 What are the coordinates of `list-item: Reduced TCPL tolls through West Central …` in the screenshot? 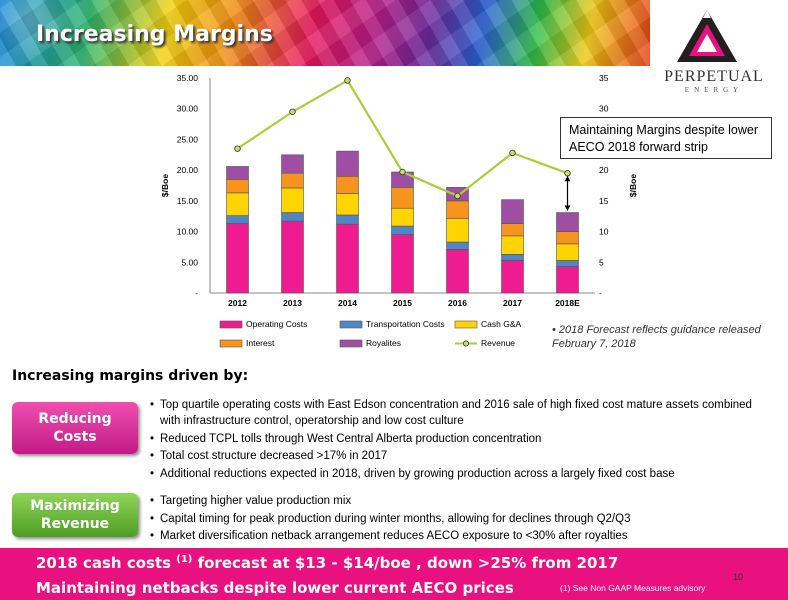 It's located at (460, 439).